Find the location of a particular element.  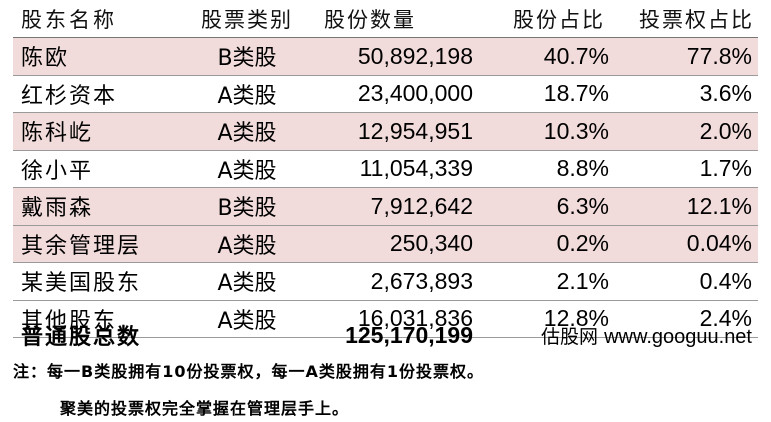

table-row: 其他股东 A类股 16,031,836 12.8% 2.4% is located at coordinates (385, 319).